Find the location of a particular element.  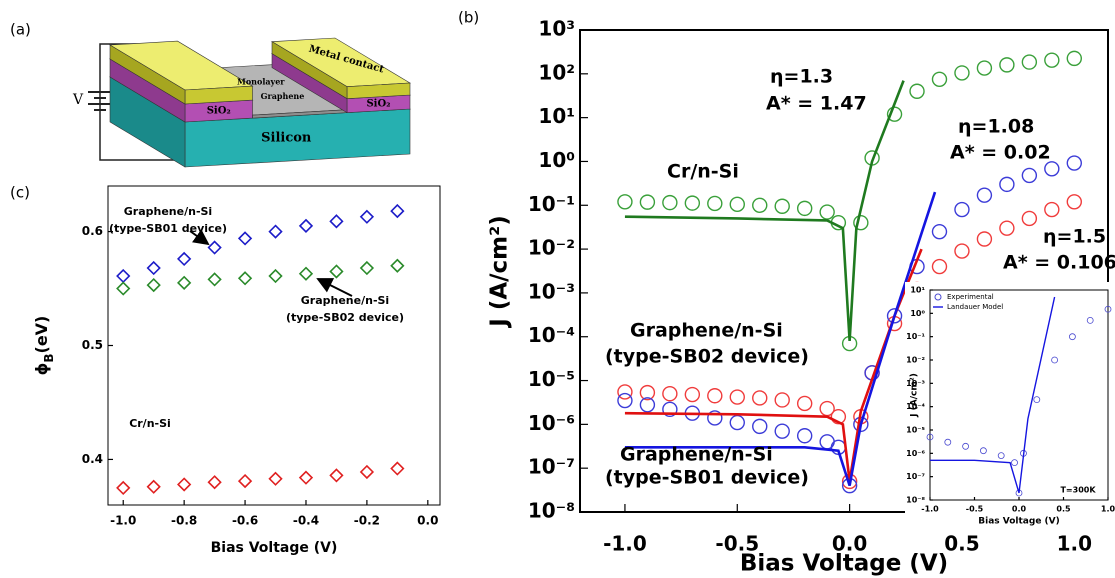

x-tick-label: 0.5 is located at coordinates (961, 544).